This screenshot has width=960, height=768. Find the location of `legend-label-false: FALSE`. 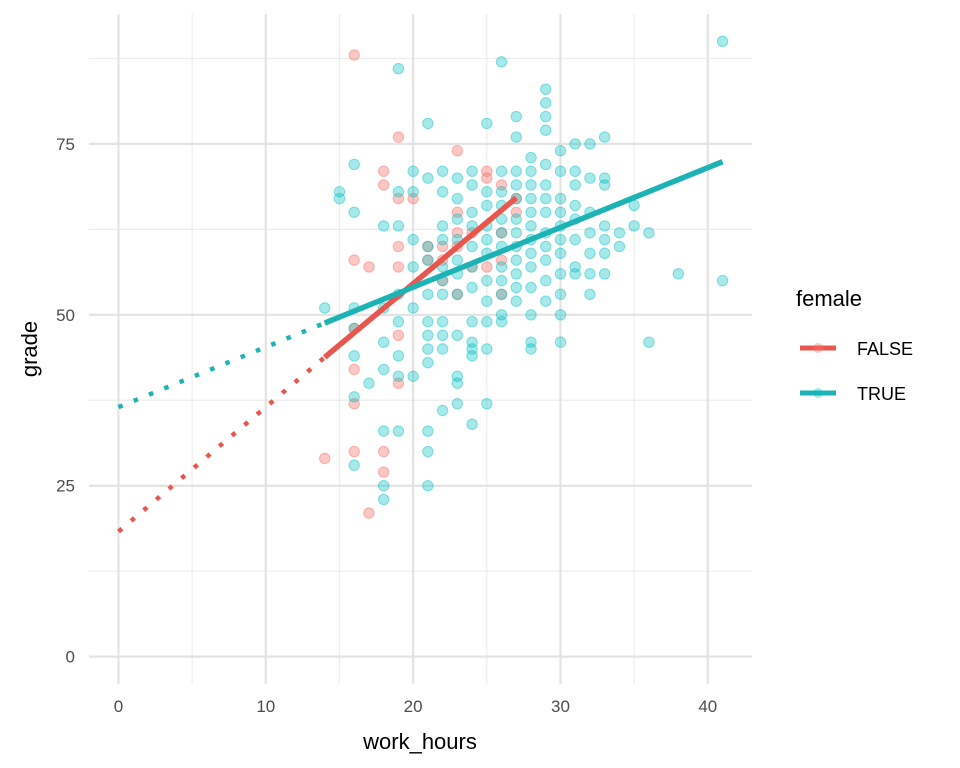

legend-label-false: FALSE is located at coordinates (885, 349).